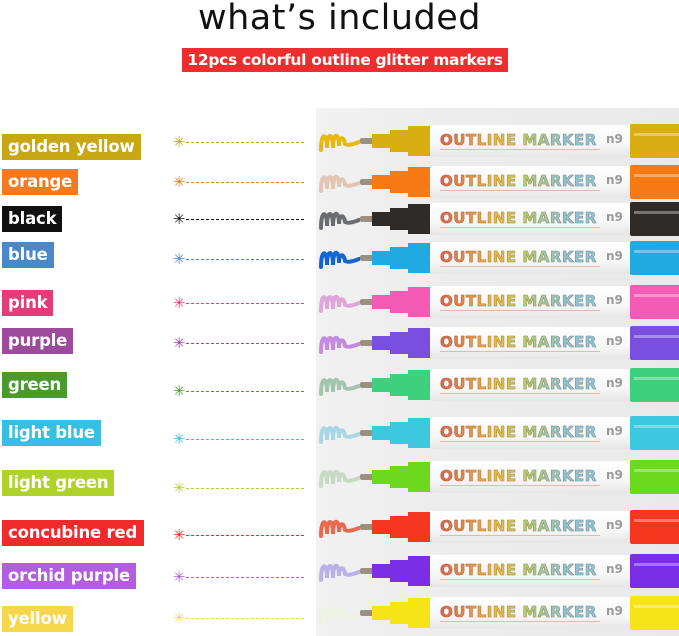 Image resolution: width=679 pixels, height=636 pixels. I want to click on color-label-orange: orange, so click(40, 182).